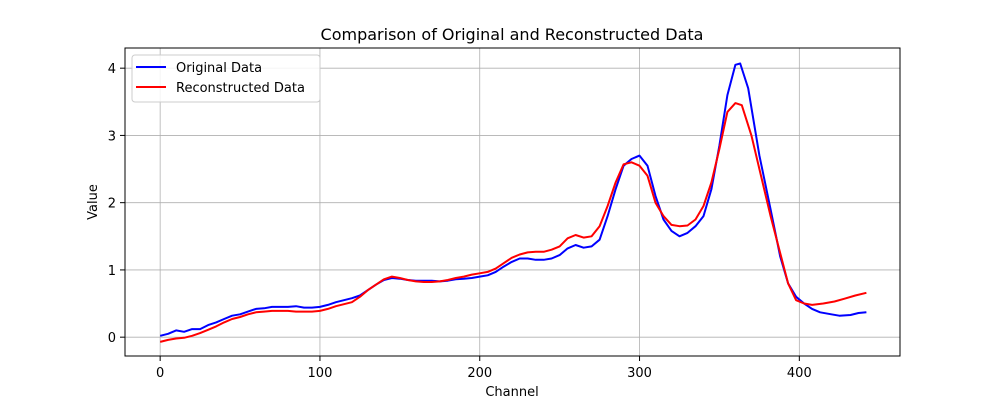 The image size is (1000, 400). What do you see at coordinates (112, 338) in the screenshot?
I see `y-tick-label: 0` at bounding box center [112, 338].